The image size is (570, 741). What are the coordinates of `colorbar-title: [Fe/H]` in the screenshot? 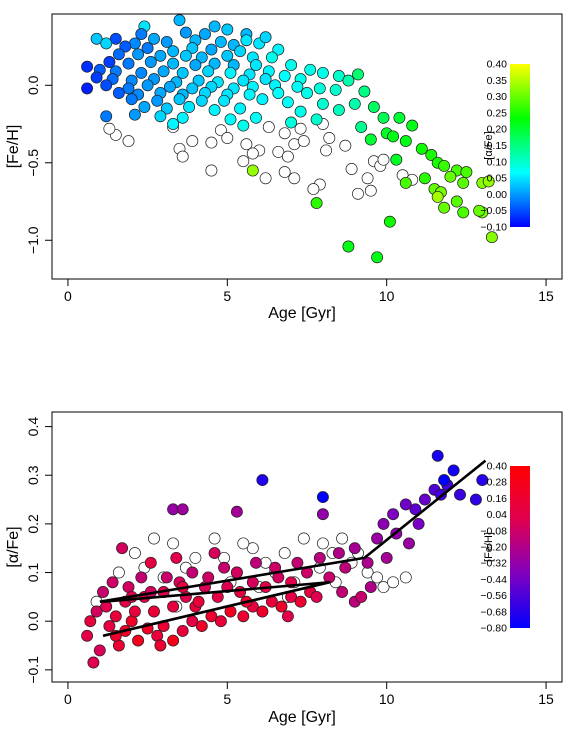 It's located at (489, 547).